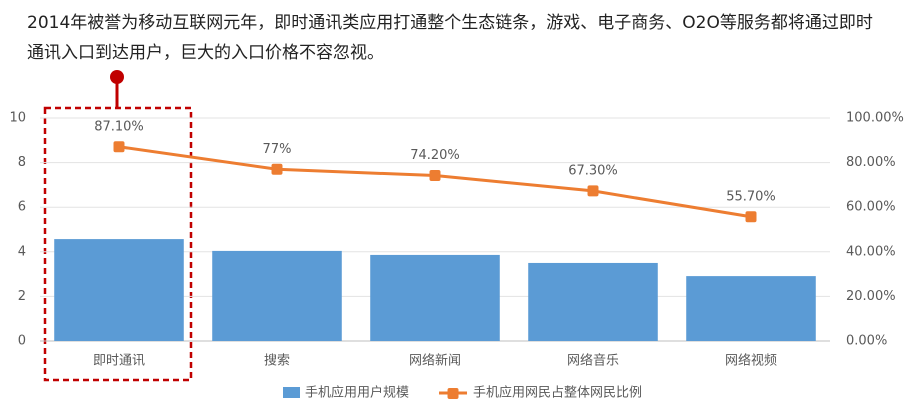 The image size is (911, 413). What do you see at coordinates (22, 296) in the screenshot?
I see `y-tick-label: 2` at bounding box center [22, 296].